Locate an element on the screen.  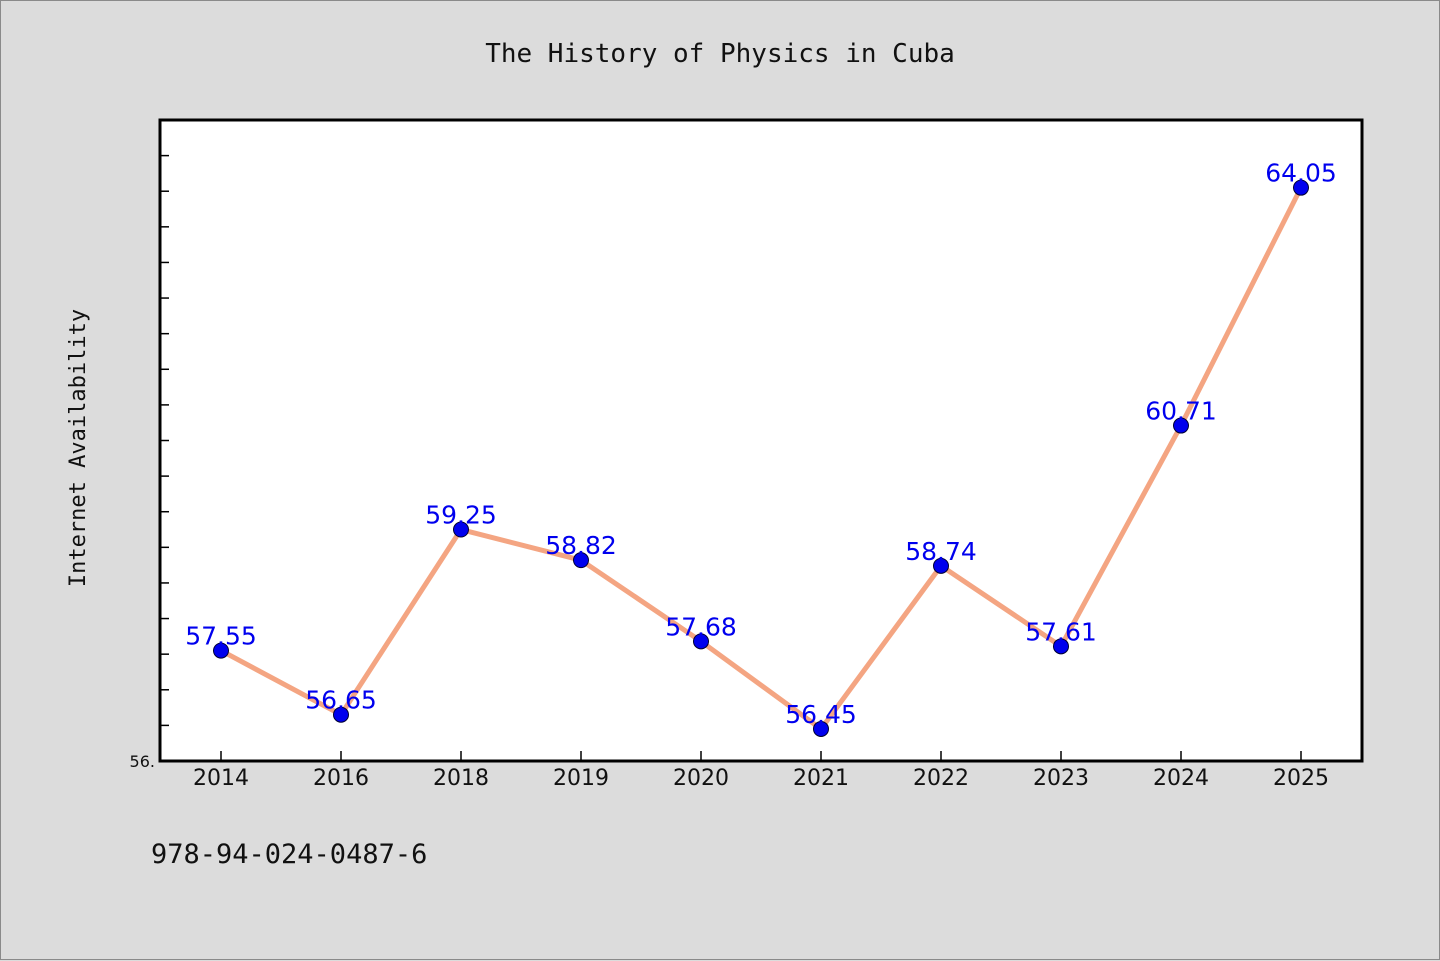
x-axis: 2014 2016 2018 2019 2020 2021 2022 2023 2024 2025 is located at coordinates (761, 771).